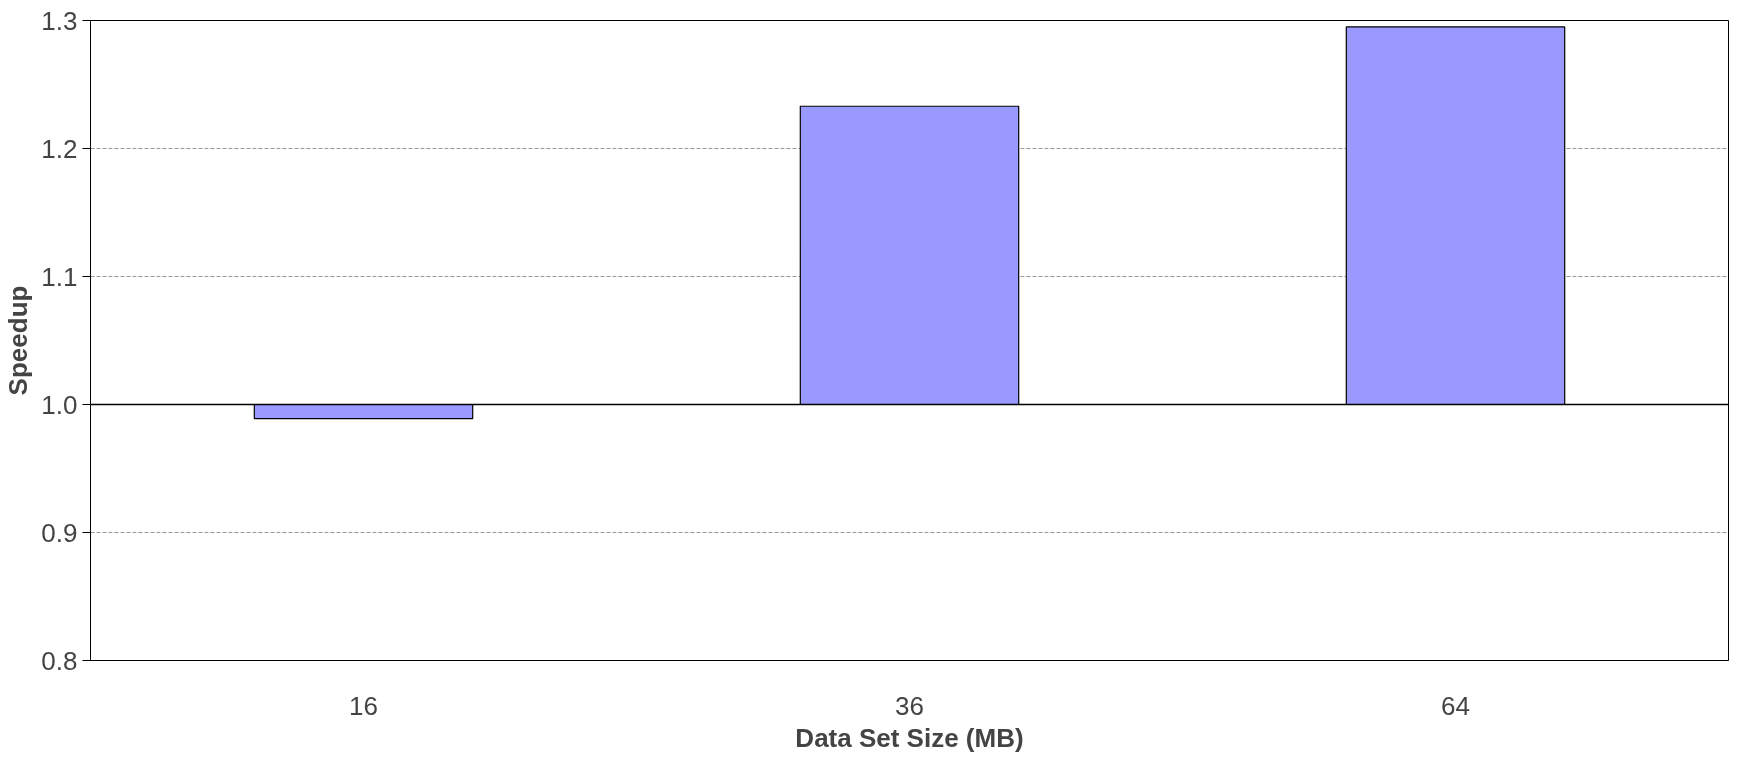 This screenshot has width=1752, height=776. I want to click on y-tick-label: 0.9, so click(59, 532).